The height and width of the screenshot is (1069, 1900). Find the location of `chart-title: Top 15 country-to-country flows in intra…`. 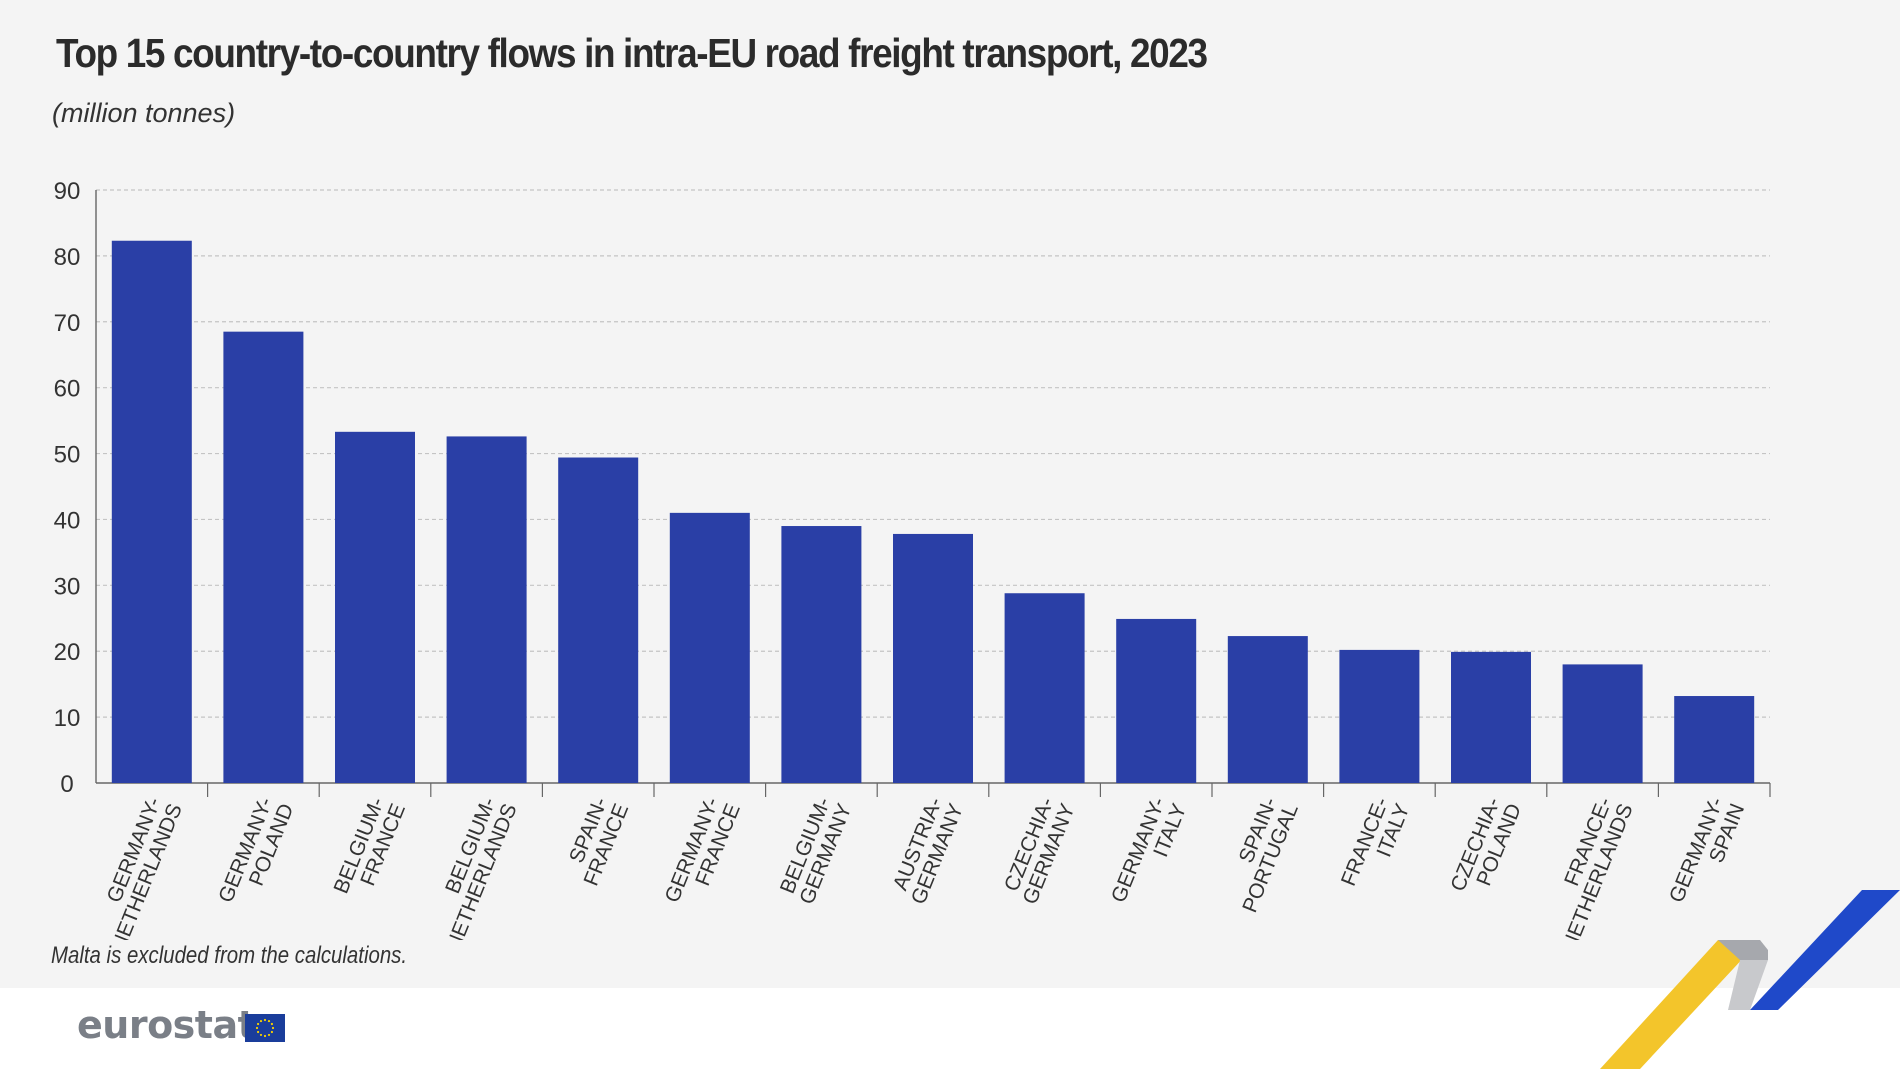

chart-title: Top 15 country-to-country flows in intra… is located at coordinates (632, 53).